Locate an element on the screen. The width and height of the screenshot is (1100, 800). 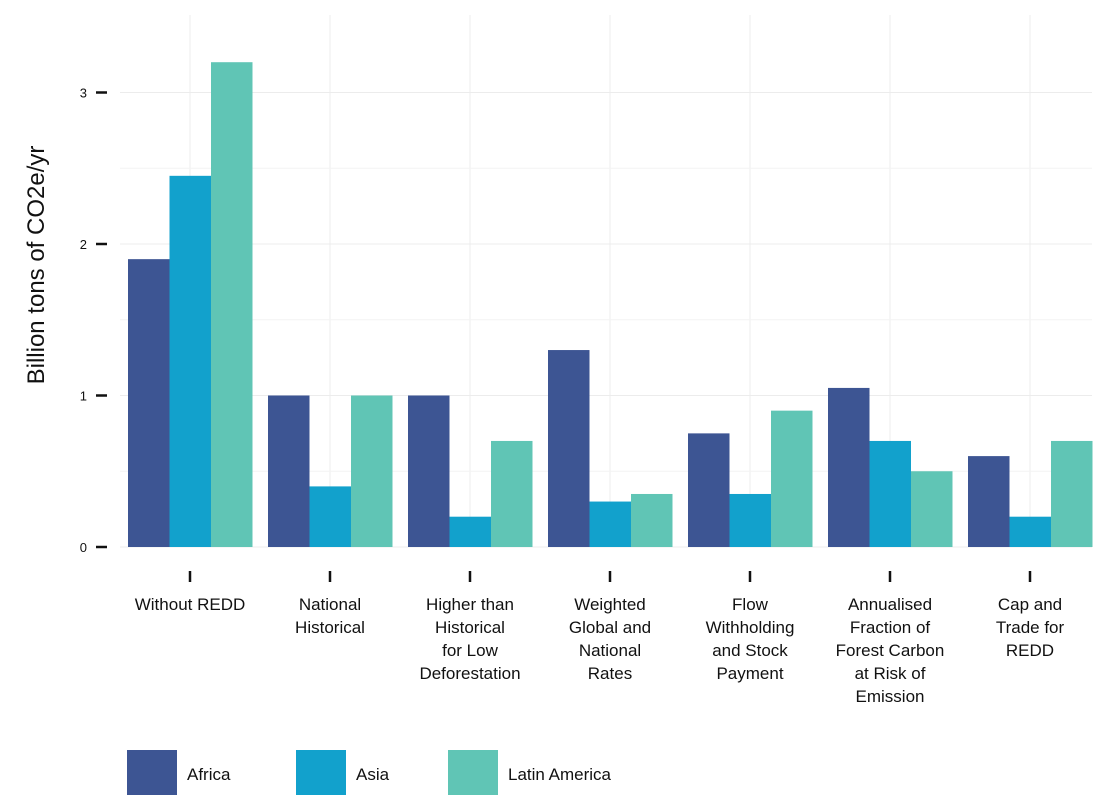
x-tick-label: Flow is located at coordinates (750, 604).